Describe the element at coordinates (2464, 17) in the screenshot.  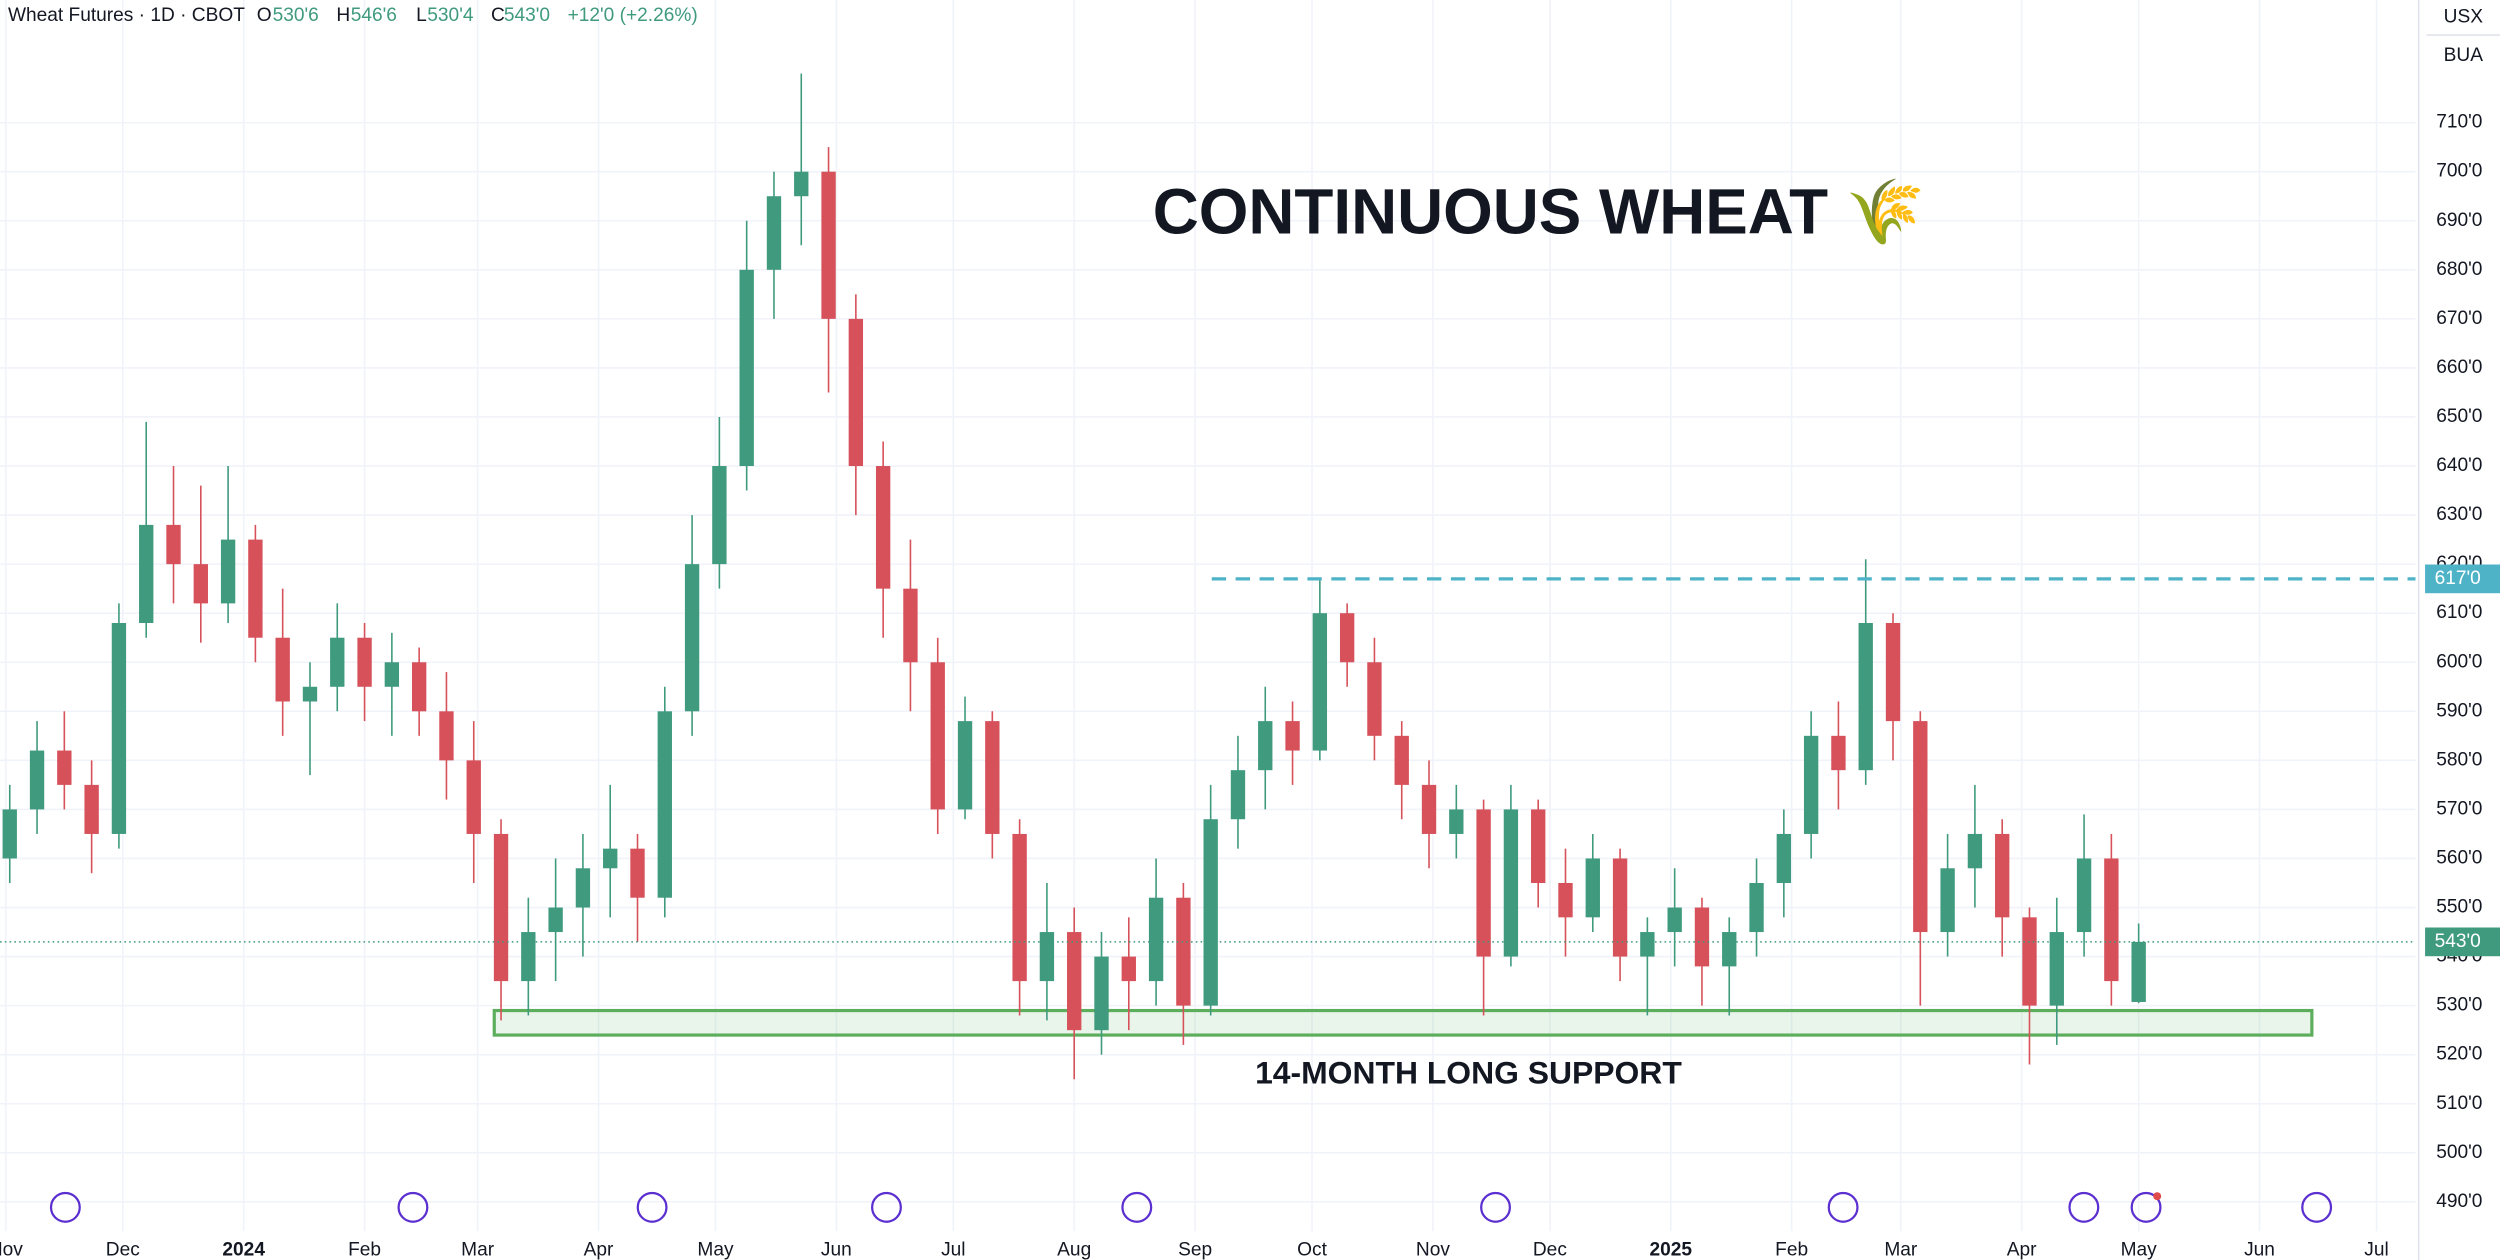
I see `currency: USX` at that location.